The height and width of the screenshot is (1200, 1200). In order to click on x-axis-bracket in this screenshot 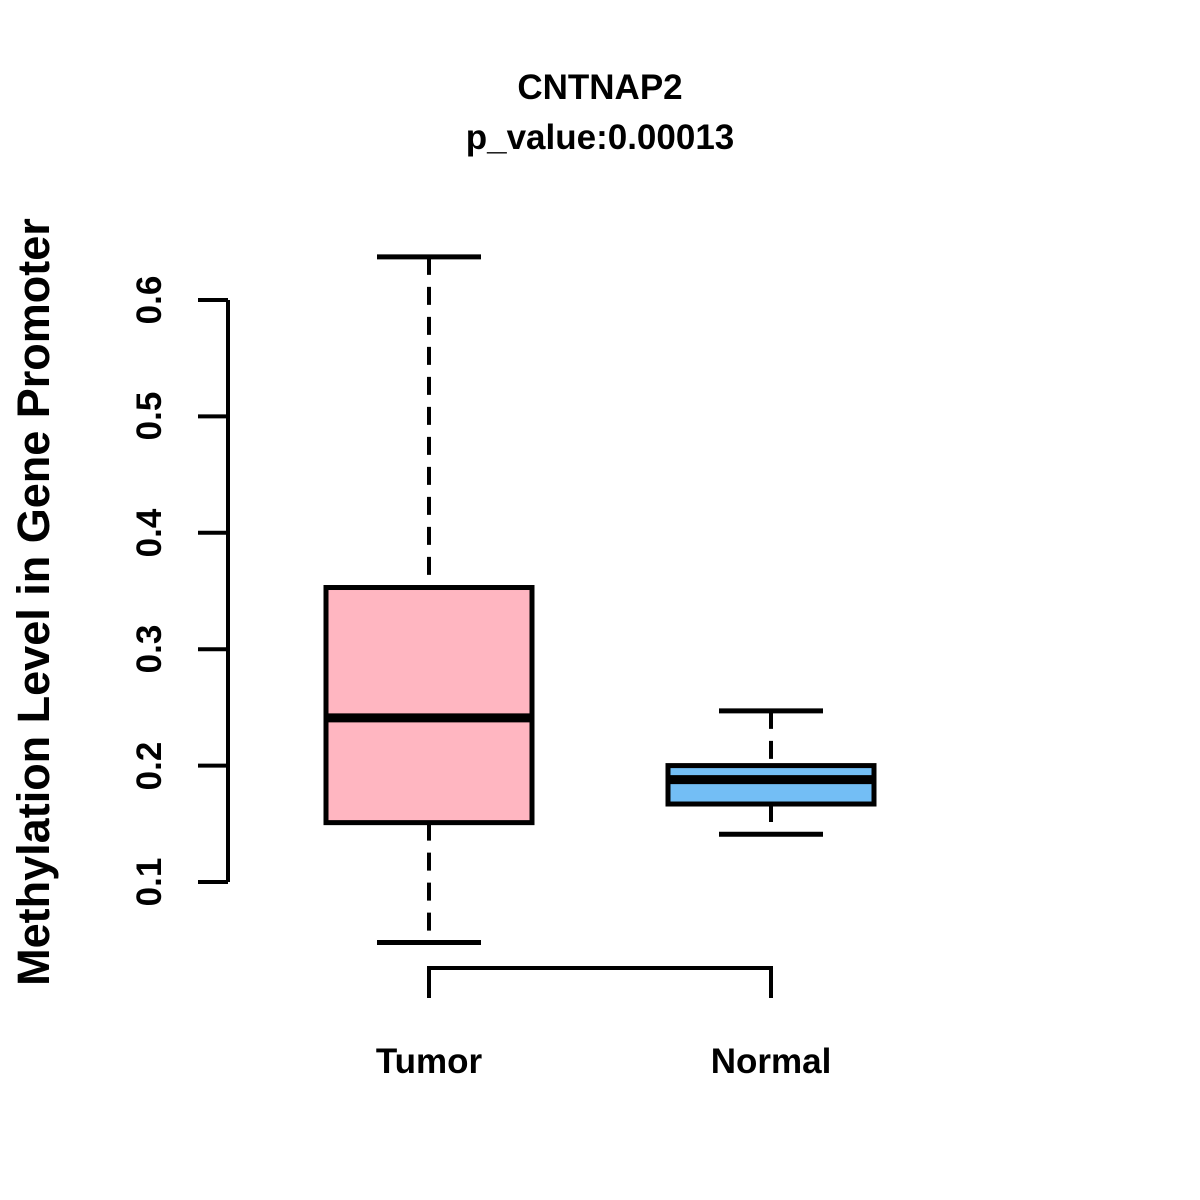, I will do `click(600, 982)`.